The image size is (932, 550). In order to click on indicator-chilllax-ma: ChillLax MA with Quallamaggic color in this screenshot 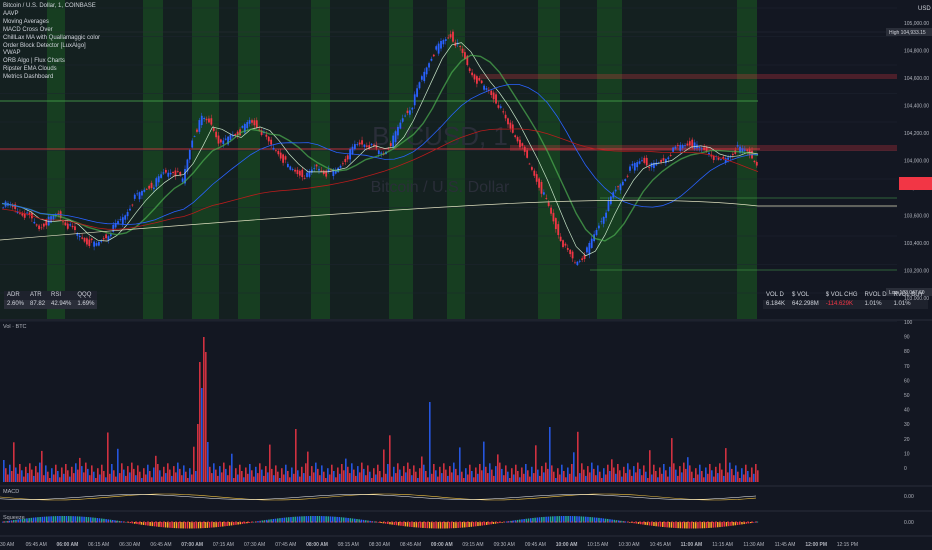, I will do `click(52, 37)`.